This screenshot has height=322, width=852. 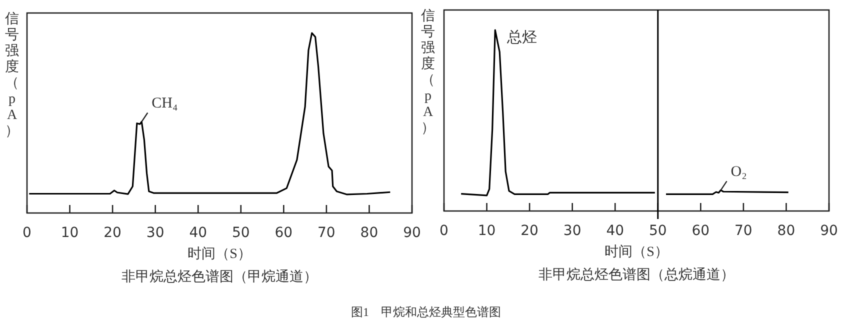 What do you see at coordinates (426, 312) in the screenshot?
I see `caption: 图1 甲烷和总烃典型色谱图` at bounding box center [426, 312].